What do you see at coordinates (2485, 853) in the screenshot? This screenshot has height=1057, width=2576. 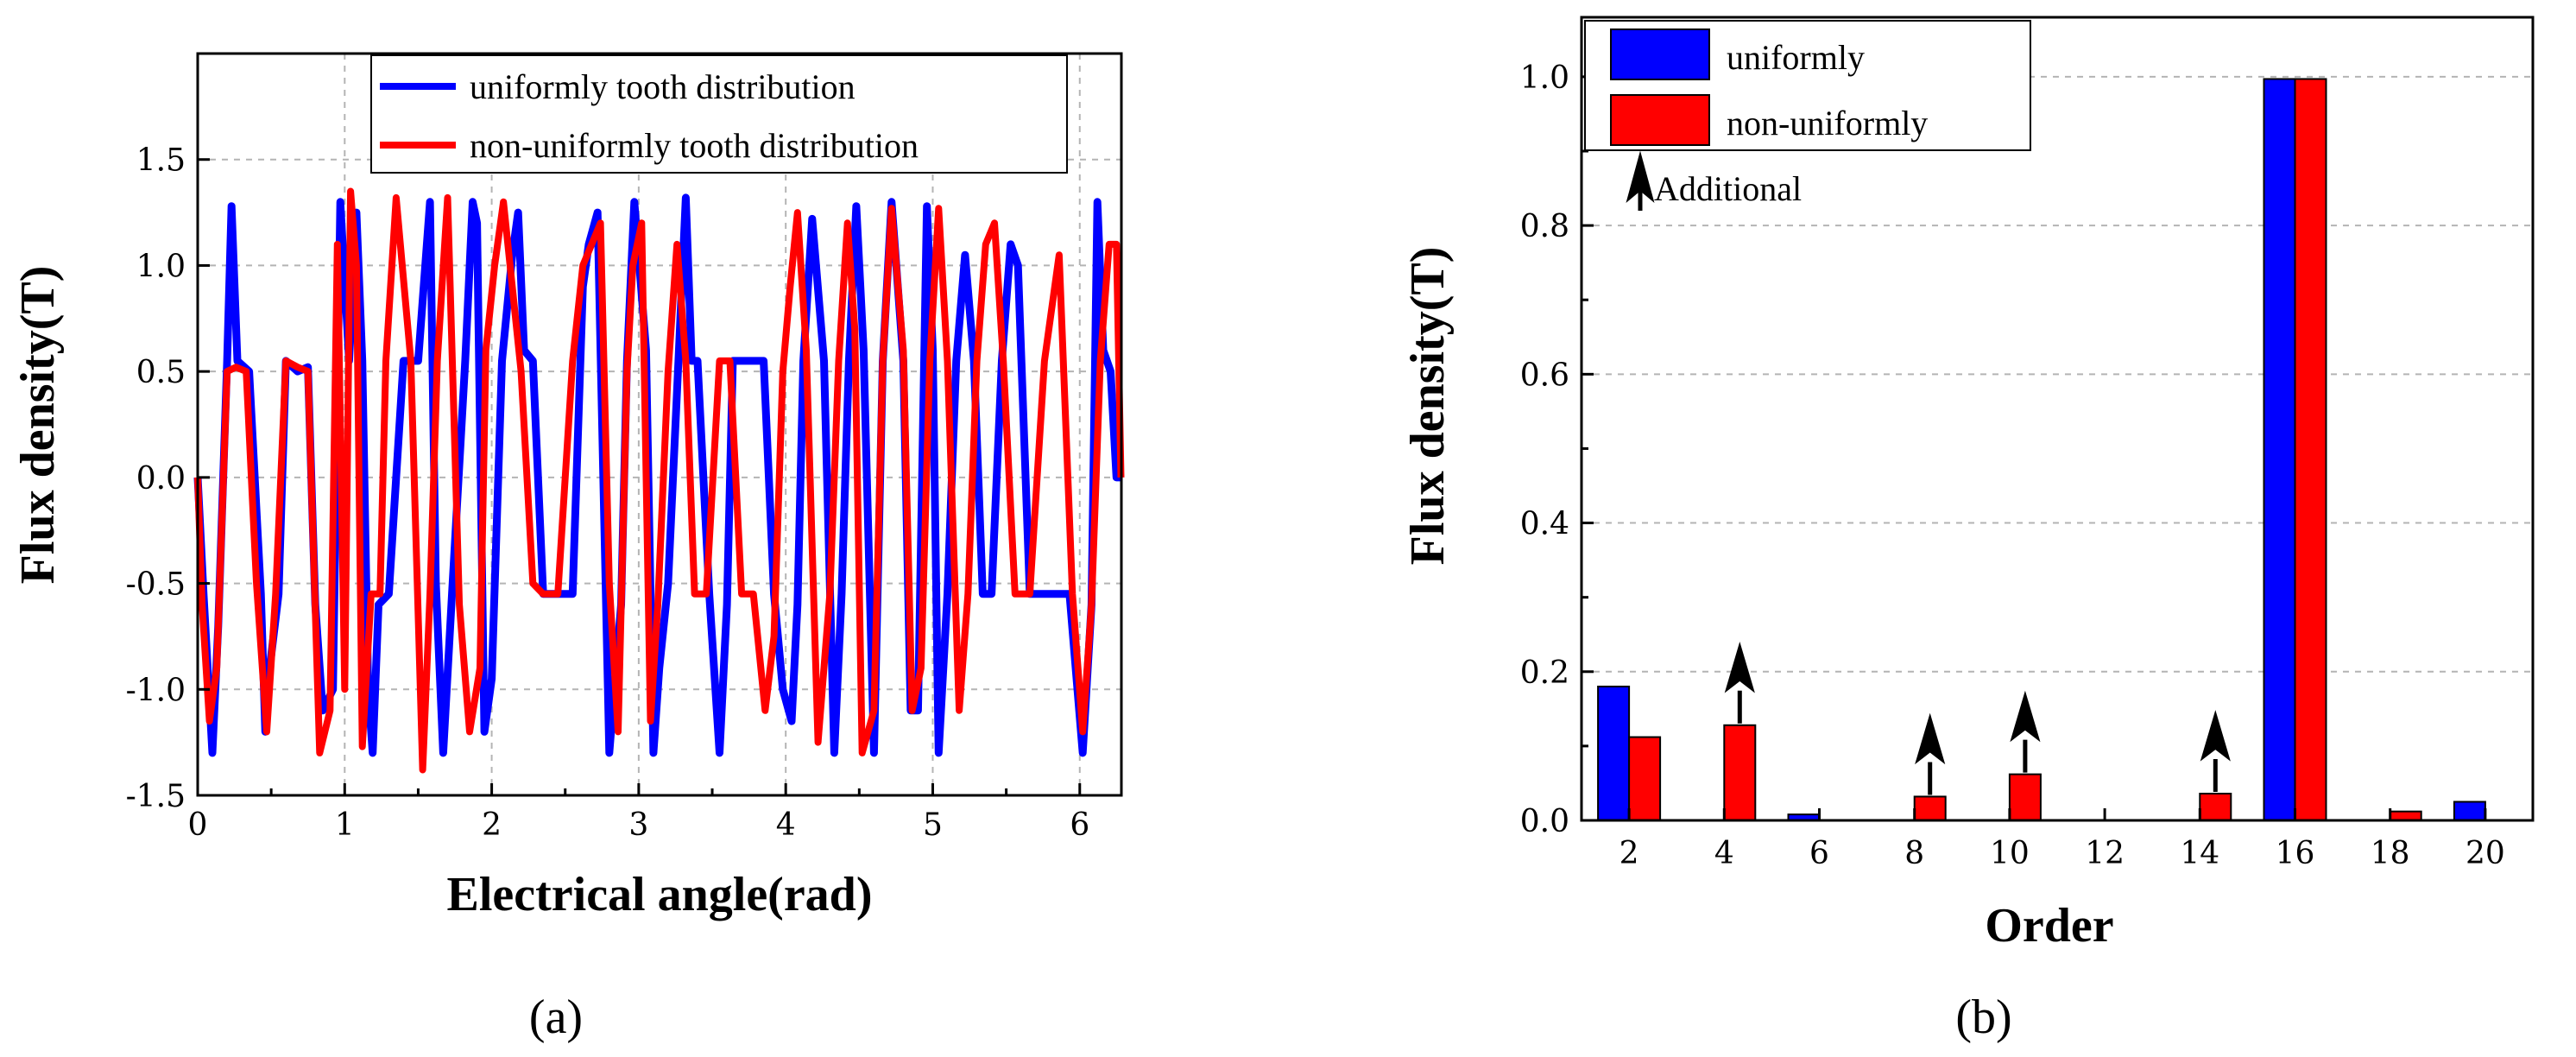 I see `x-tick-label: 20` at bounding box center [2485, 853].